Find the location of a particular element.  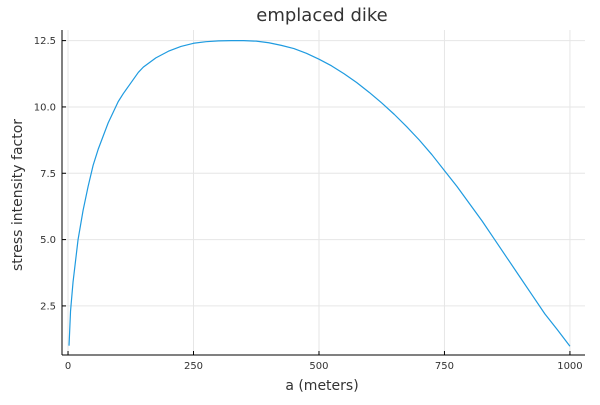

x-tick-label: 500 is located at coordinates (318, 366).